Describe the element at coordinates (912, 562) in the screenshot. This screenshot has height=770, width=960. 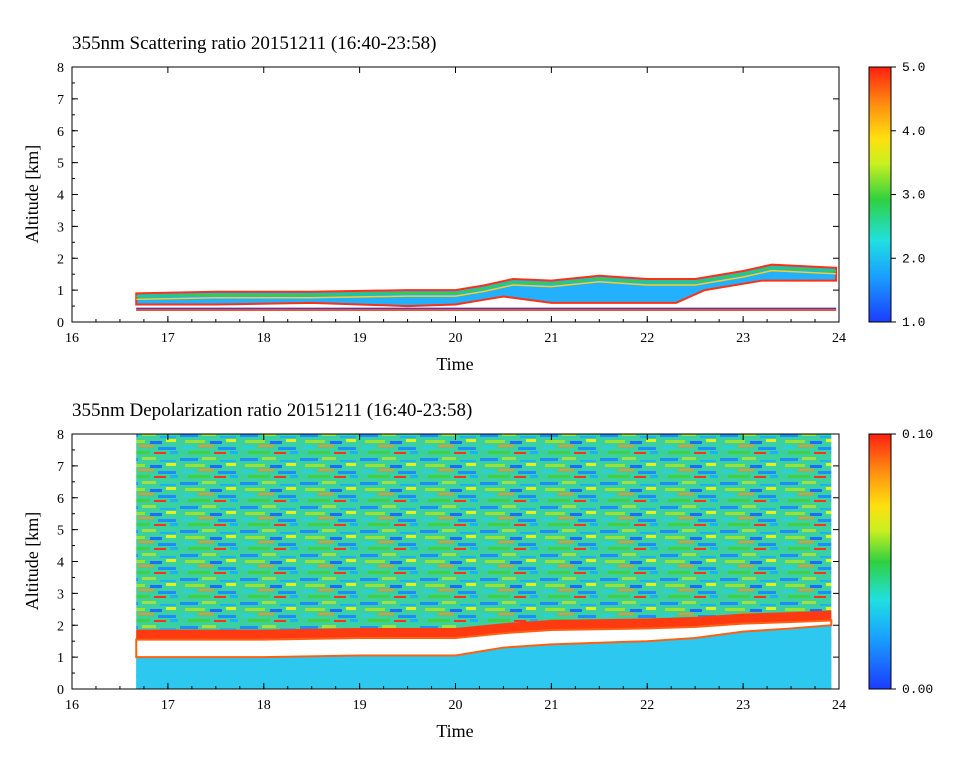
I see `colorbar-ticks: 0.00 0.10` at that location.